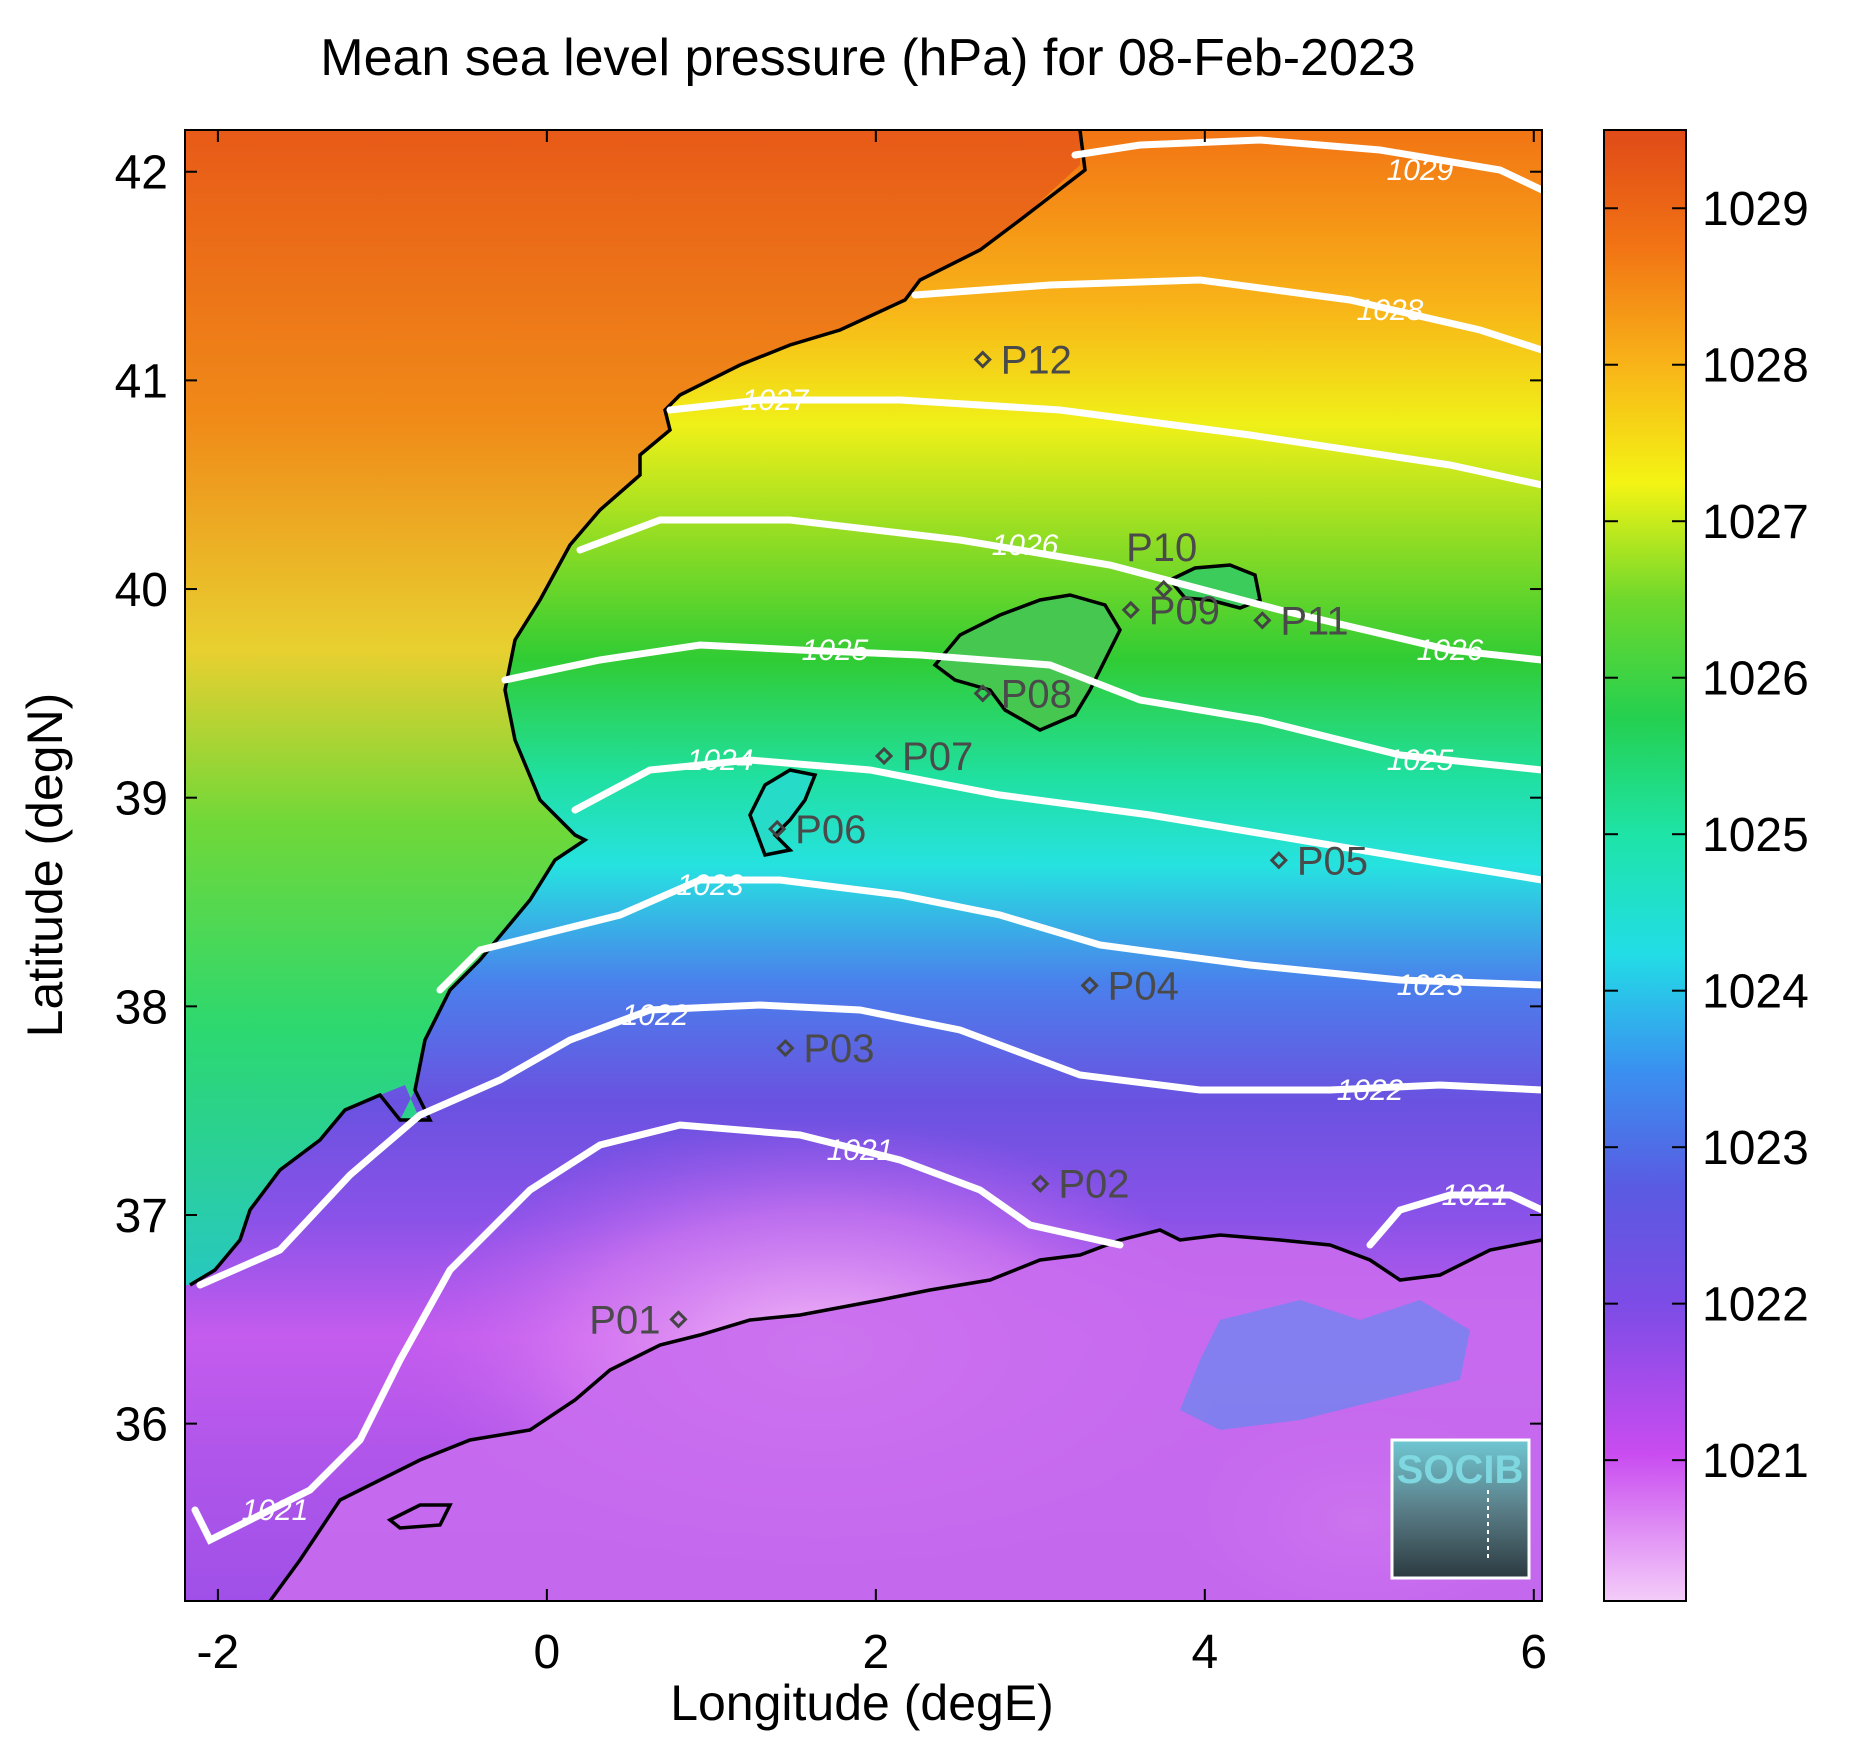 The height and width of the screenshot is (1758, 1854). Describe the element at coordinates (1755, 1148) in the screenshot. I see `colorbar-tick-label: 1023` at that location.